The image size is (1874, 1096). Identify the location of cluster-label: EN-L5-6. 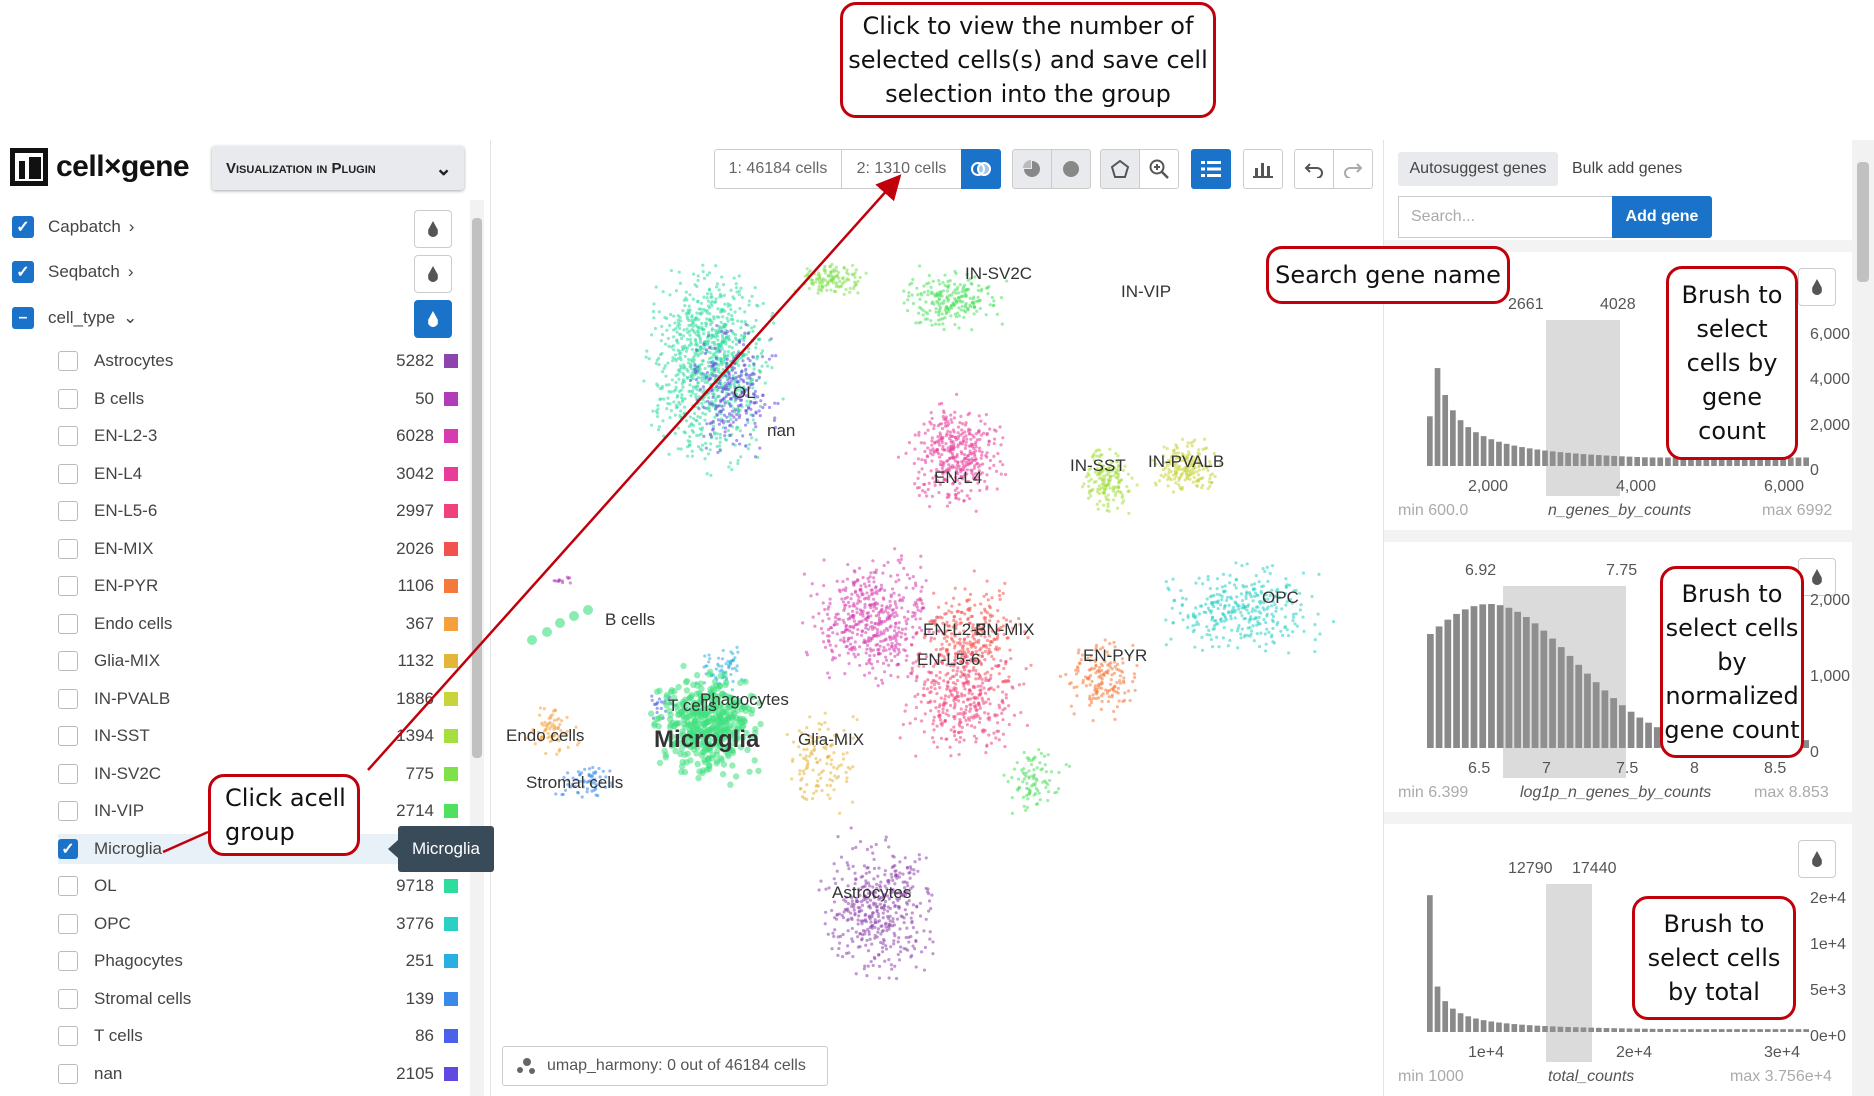
(949, 659).